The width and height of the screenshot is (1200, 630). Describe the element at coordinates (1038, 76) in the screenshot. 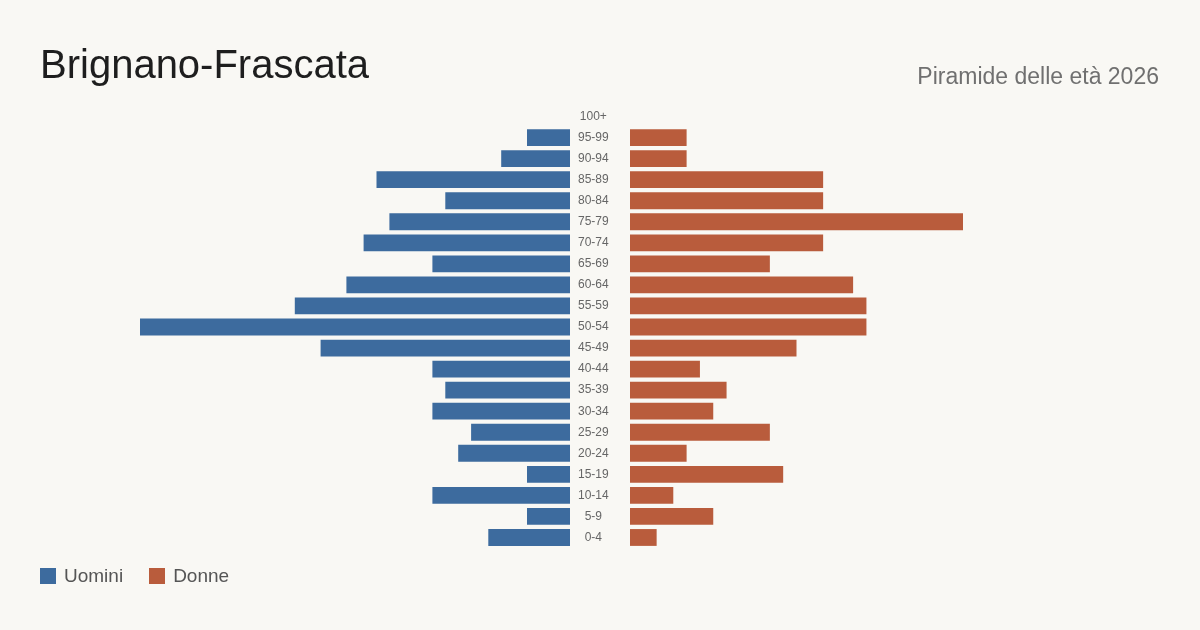

I see `text: Piramide delle età 2026` at that location.